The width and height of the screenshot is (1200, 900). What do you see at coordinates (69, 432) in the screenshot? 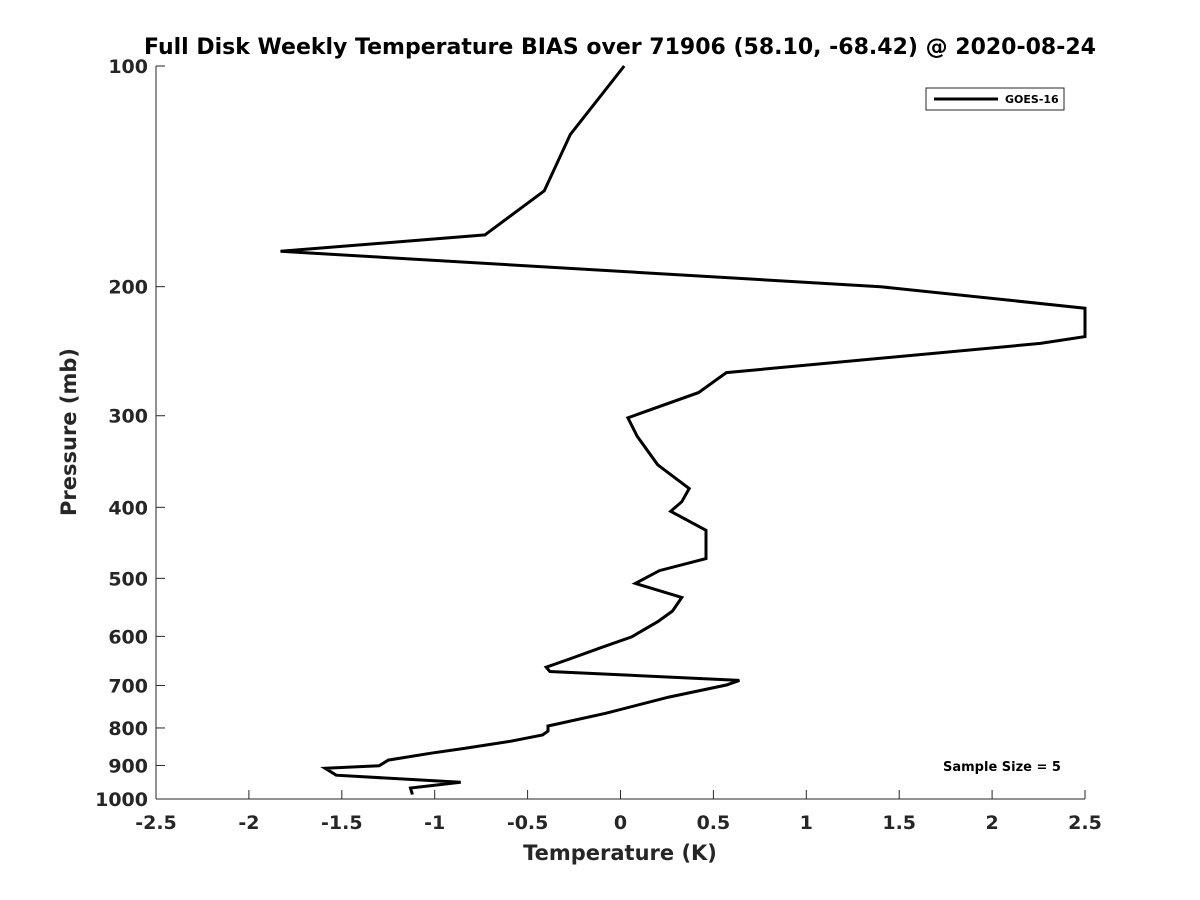
I see `y-axis-label: Pressure (mb)` at bounding box center [69, 432].